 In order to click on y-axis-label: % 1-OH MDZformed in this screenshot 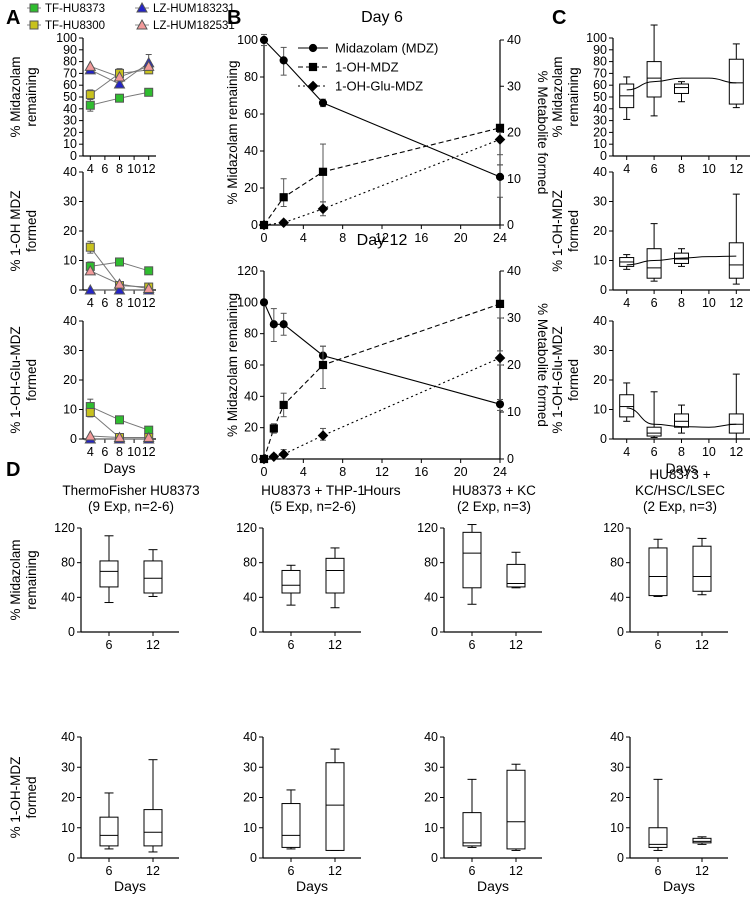, I will do `click(23, 231)`.